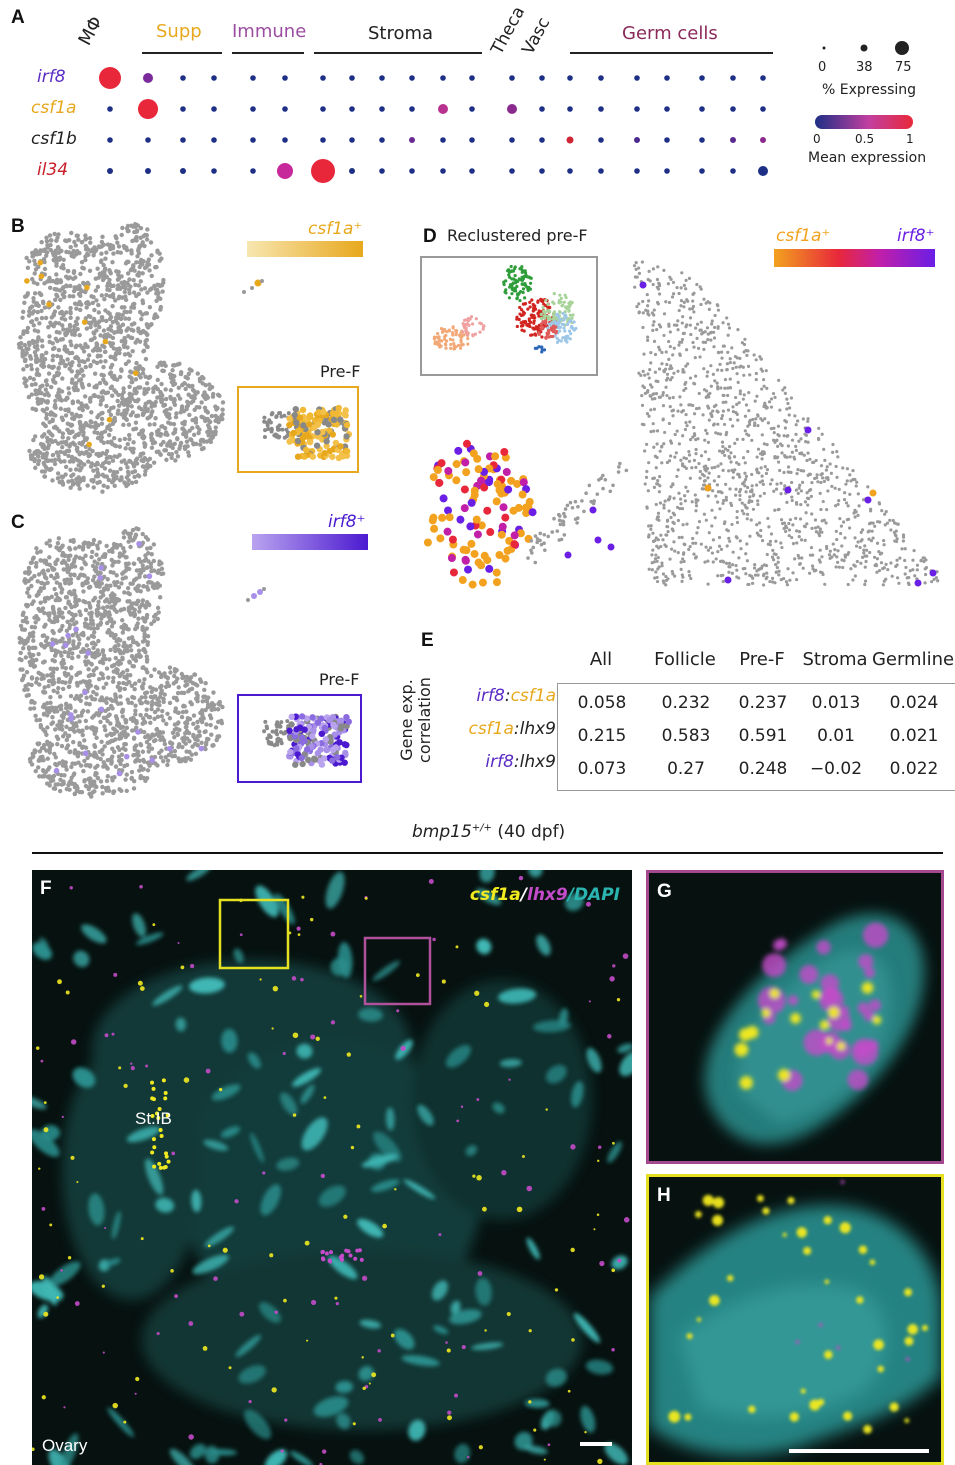  Describe the element at coordinates (671, 53) in the screenshot. I see `category-germ-line` at that location.